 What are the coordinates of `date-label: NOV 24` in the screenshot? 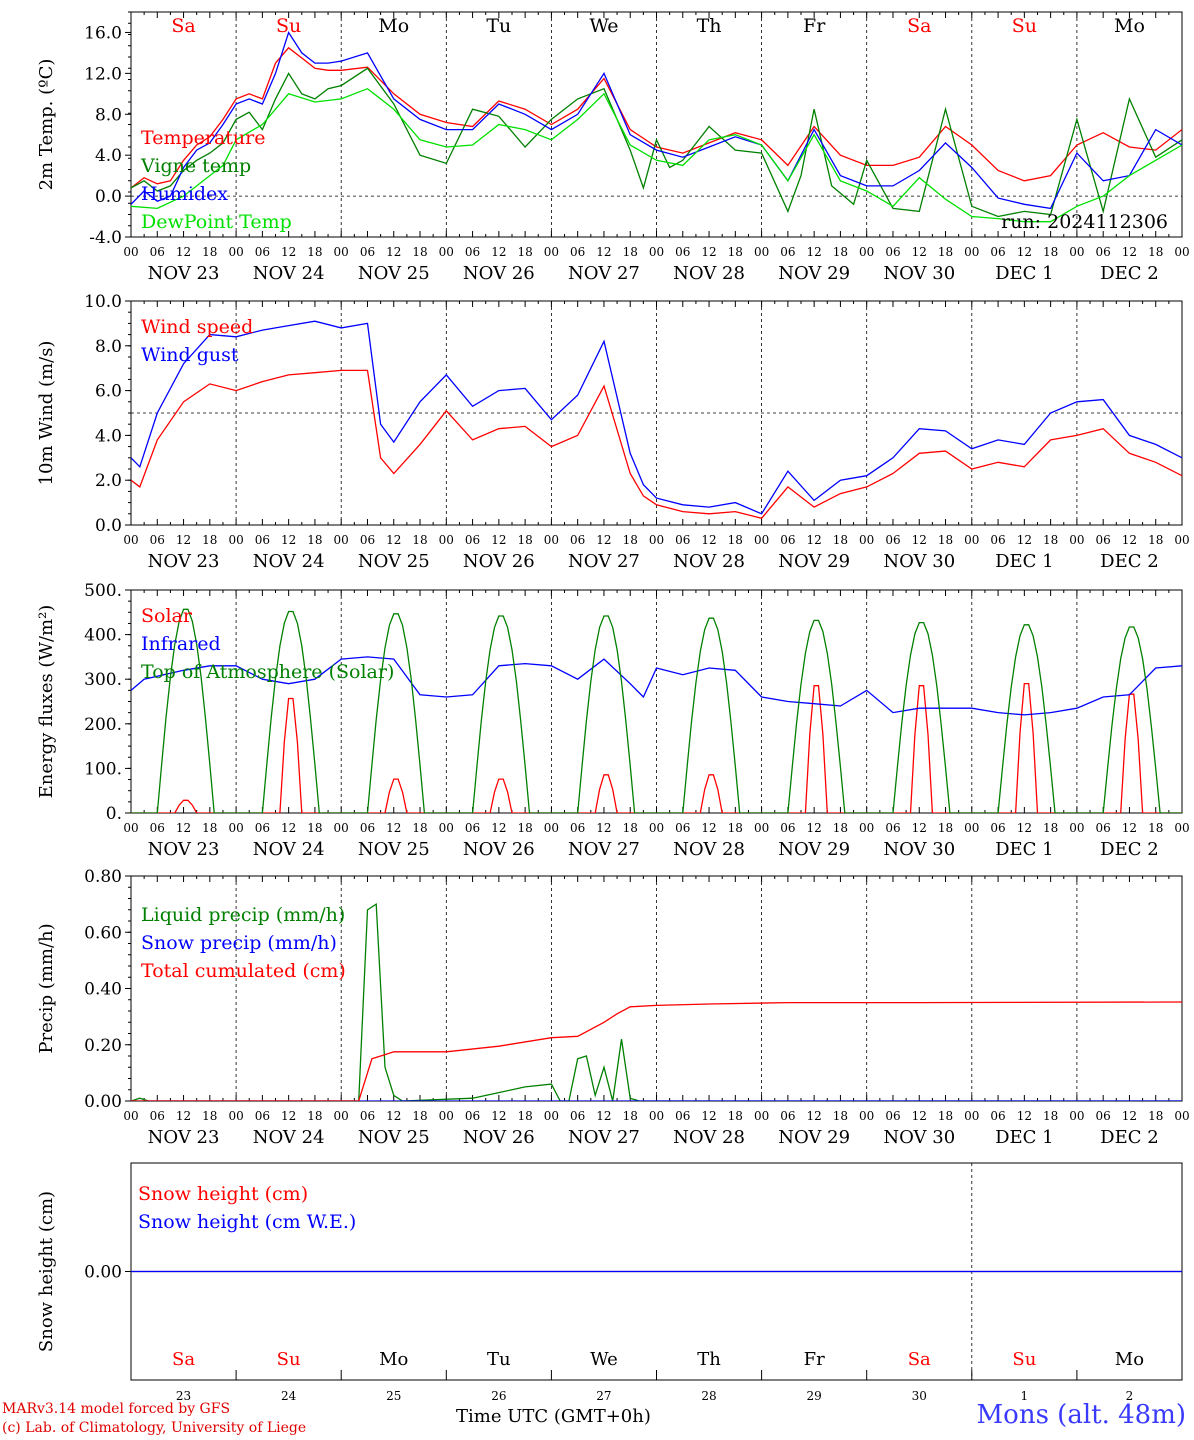 It's located at (289, 561).